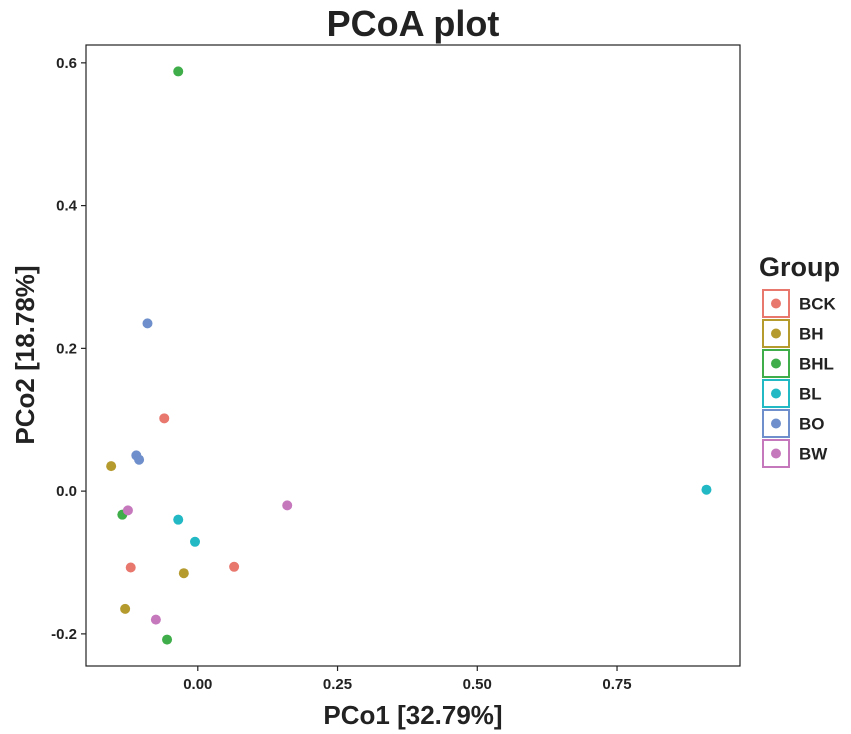  I want to click on legend-key-bo, so click(776, 423).